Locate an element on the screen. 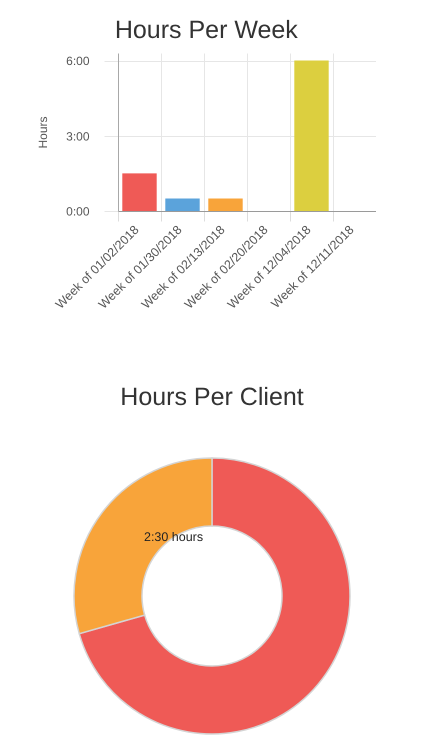 The image size is (422, 750). y-tick-label: 0:00 is located at coordinates (78, 211).